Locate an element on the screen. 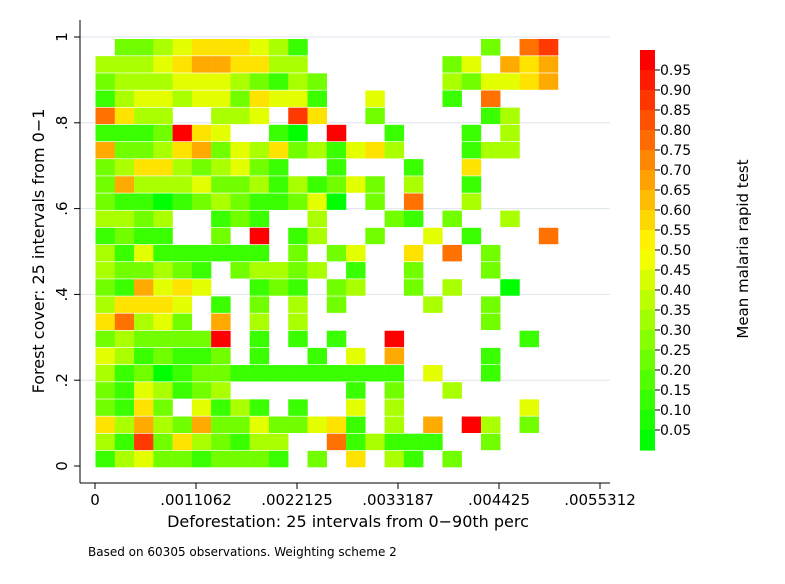 This screenshot has height=584, width=785. x-tick-label: .0055312 is located at coordinates (600, 500).